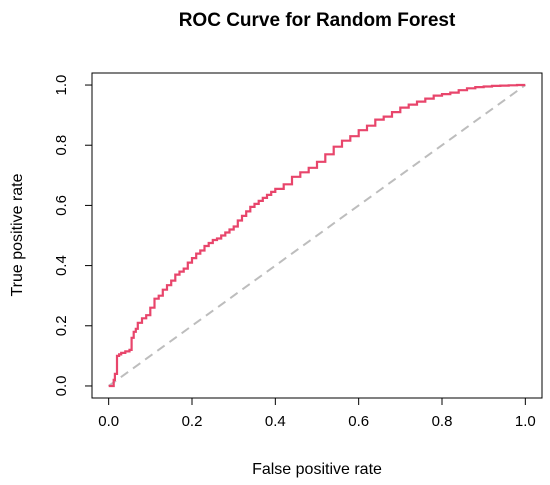 The width and height of the screenshot is (550, 485). I want to click on y-tick-label: 0.8, so click(61, 145).